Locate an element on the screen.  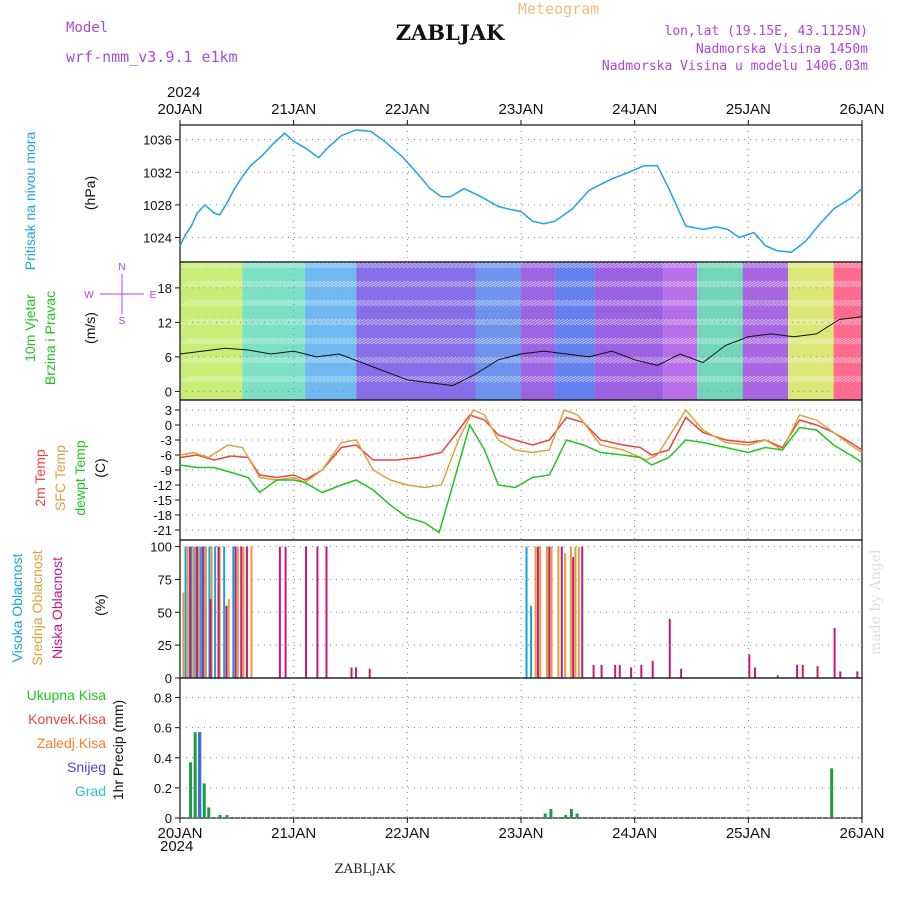
x-tick-label-top: 22JAN is located at coordinates (407, 109).